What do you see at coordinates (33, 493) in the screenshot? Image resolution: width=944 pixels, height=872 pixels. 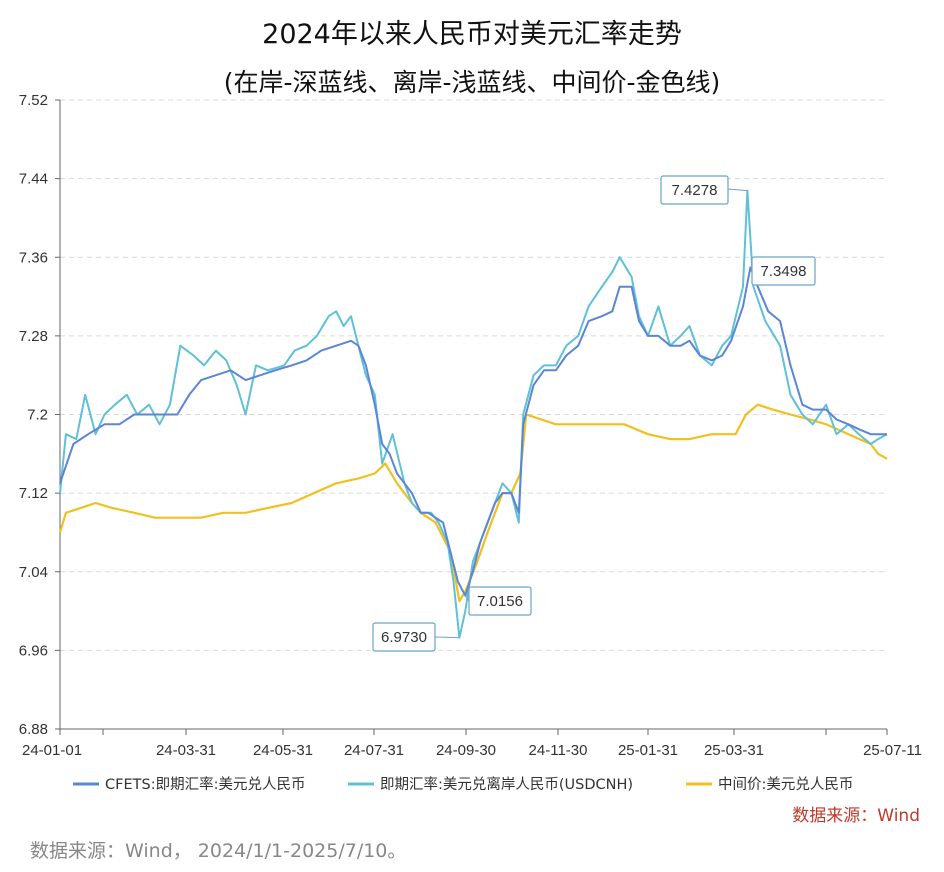 I see `y-tick-label: 7.12` at bounding box center [33, 493].